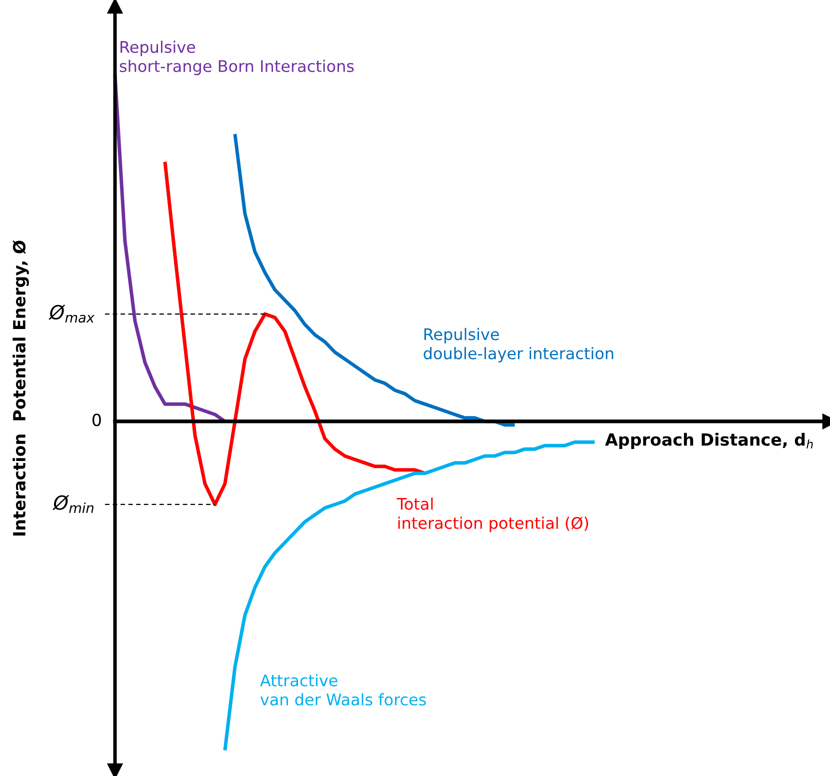 This screenshot has width=830, height=776. Describe the element at coordinates (709, 441) in the screenshot. I see `x-axis-title: Approach Distance, d$_{h}$` at that location.